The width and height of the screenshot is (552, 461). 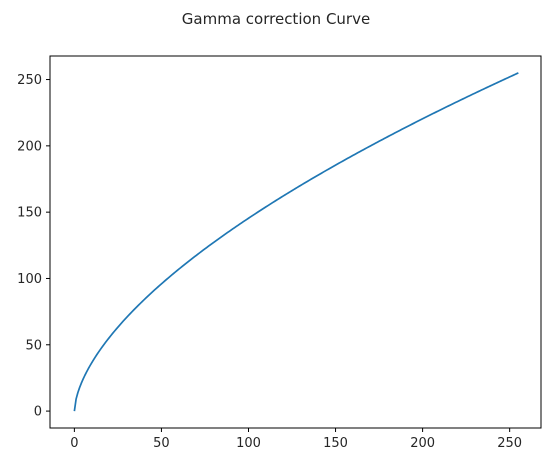 I want to click on y-tick-label: 100, so click(x=29, y=279).